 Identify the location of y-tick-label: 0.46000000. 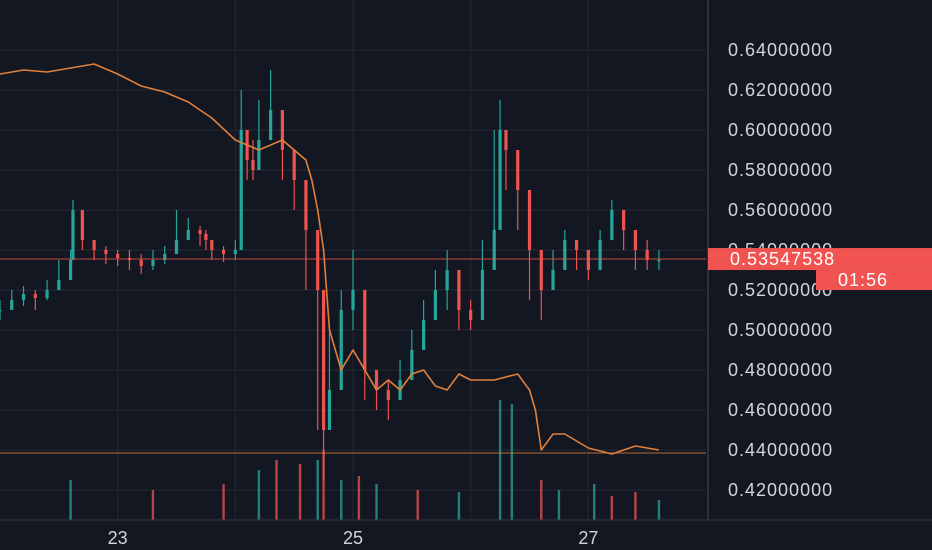
(780, 410).